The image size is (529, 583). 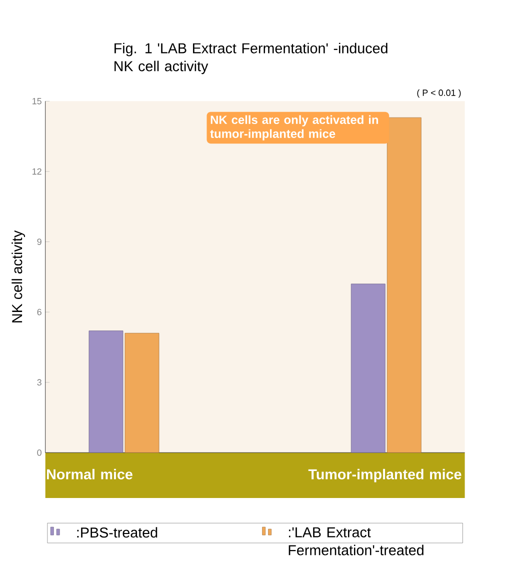 What do you see at coordinates (37, 101) in the screenshot?
I see `y-tick-label: 15` at bounding box center [37, 101].